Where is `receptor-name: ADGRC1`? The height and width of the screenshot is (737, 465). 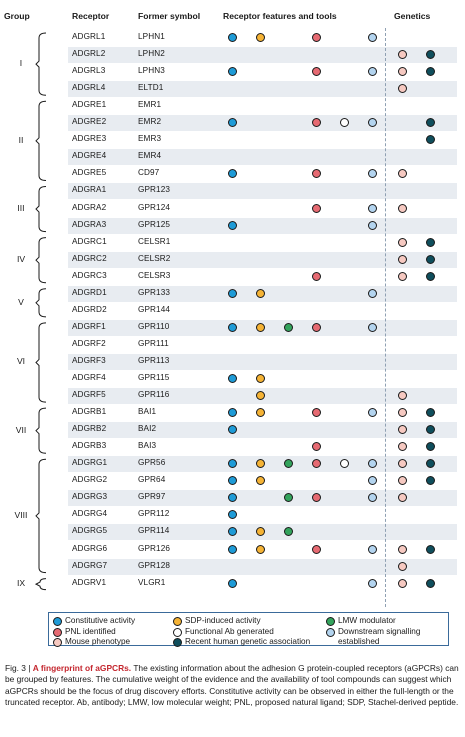
receptor-name: ADGRC1 is located at coordinates (89, 241).